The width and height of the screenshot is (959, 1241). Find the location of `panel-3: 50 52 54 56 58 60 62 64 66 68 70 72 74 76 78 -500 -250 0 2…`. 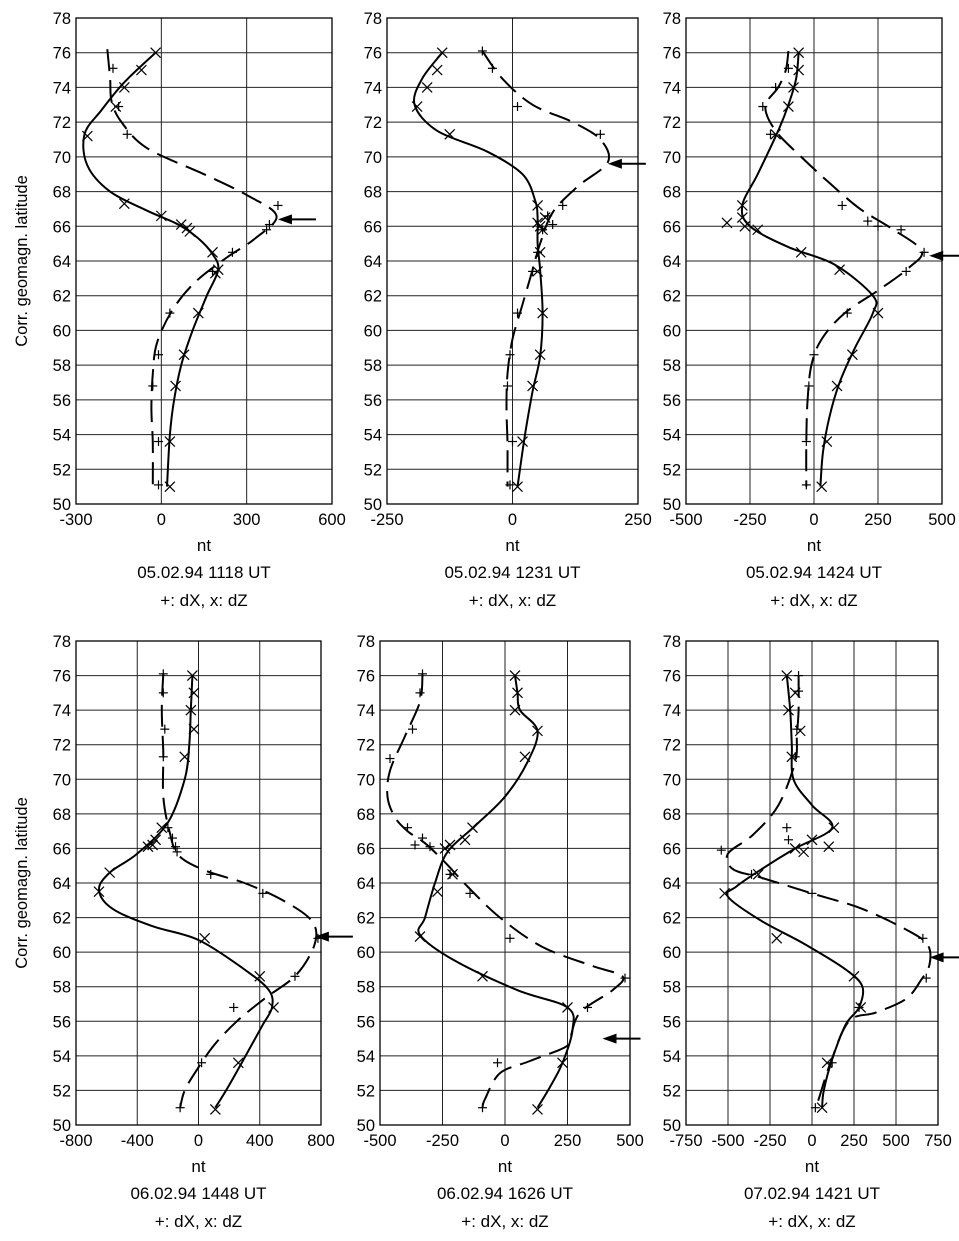

panel-3: 50 52 54 56 58 60 62 64 66 68 70 72 74 76 78 -500 -250 0 2… is located at coordinates (811, 310).